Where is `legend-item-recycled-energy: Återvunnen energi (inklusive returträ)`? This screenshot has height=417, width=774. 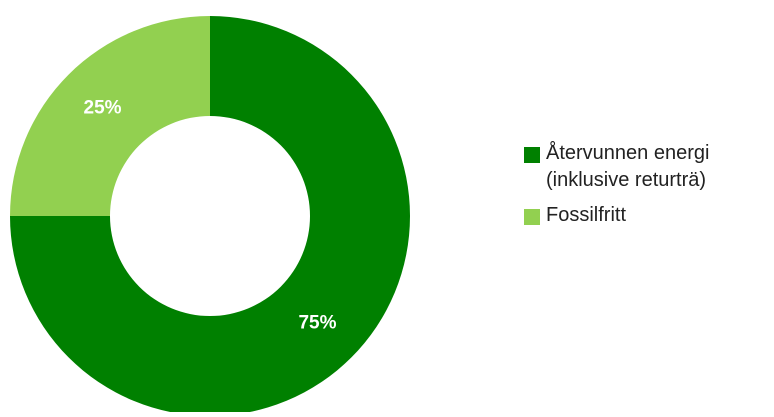 legend-item-recycled-energy: Återvunnen energi (inklusive returträ) is located at coordinates (649, 167).